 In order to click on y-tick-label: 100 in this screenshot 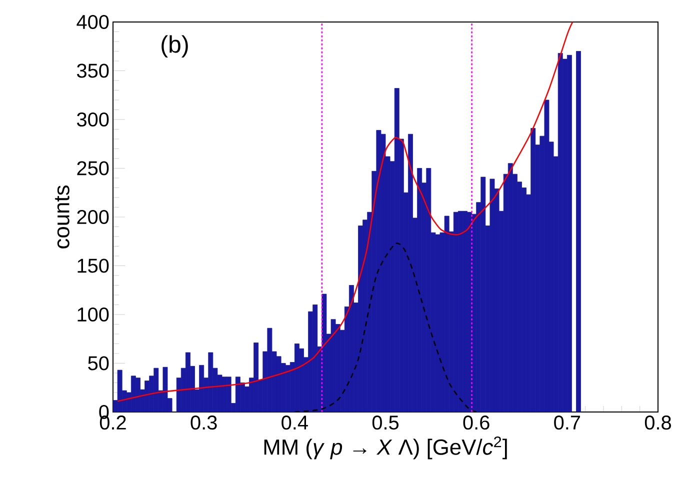, I will do `click(93, 314)`.